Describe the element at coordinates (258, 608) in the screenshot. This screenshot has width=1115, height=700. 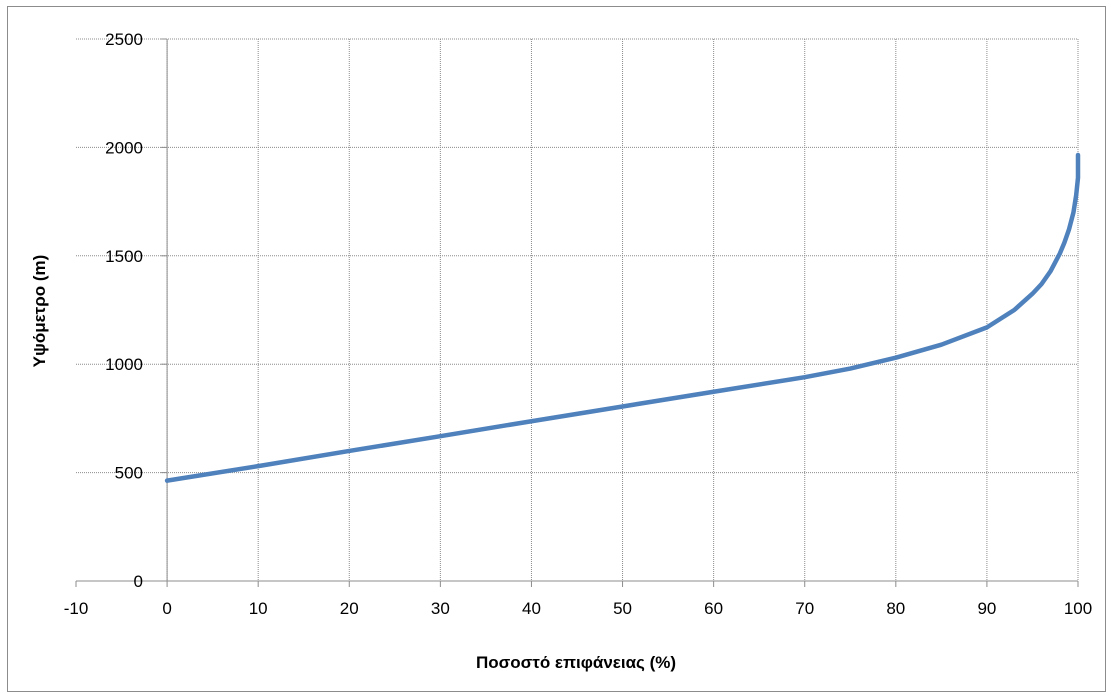
I see `x-tick-label: 10` at that location.